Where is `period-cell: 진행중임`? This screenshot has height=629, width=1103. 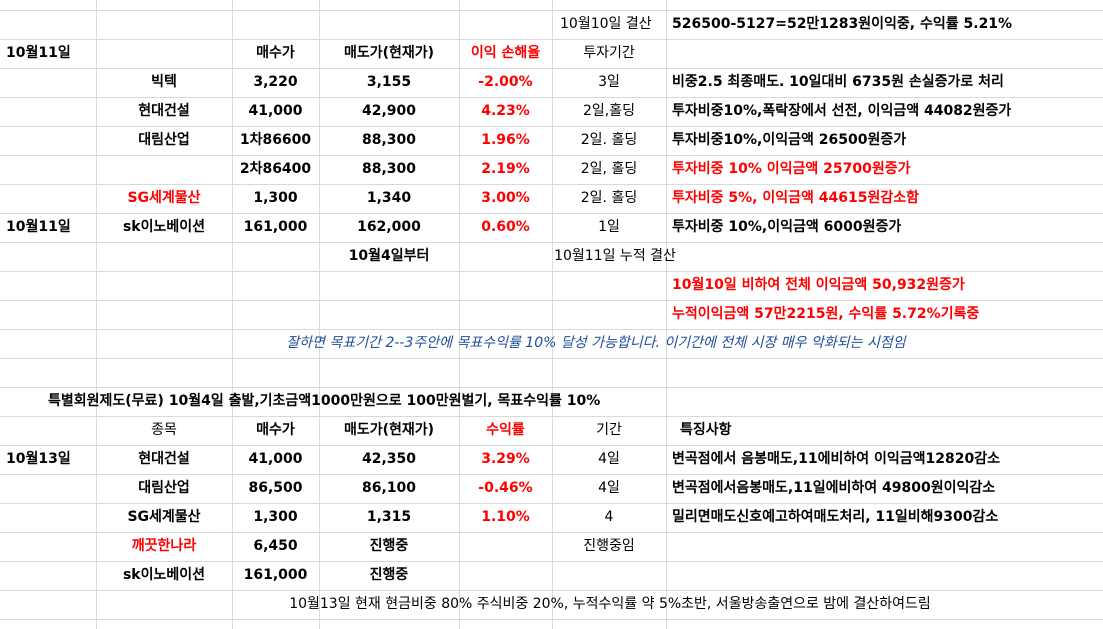 period-cell: 진행중임 is located at coordinates (609, 546).